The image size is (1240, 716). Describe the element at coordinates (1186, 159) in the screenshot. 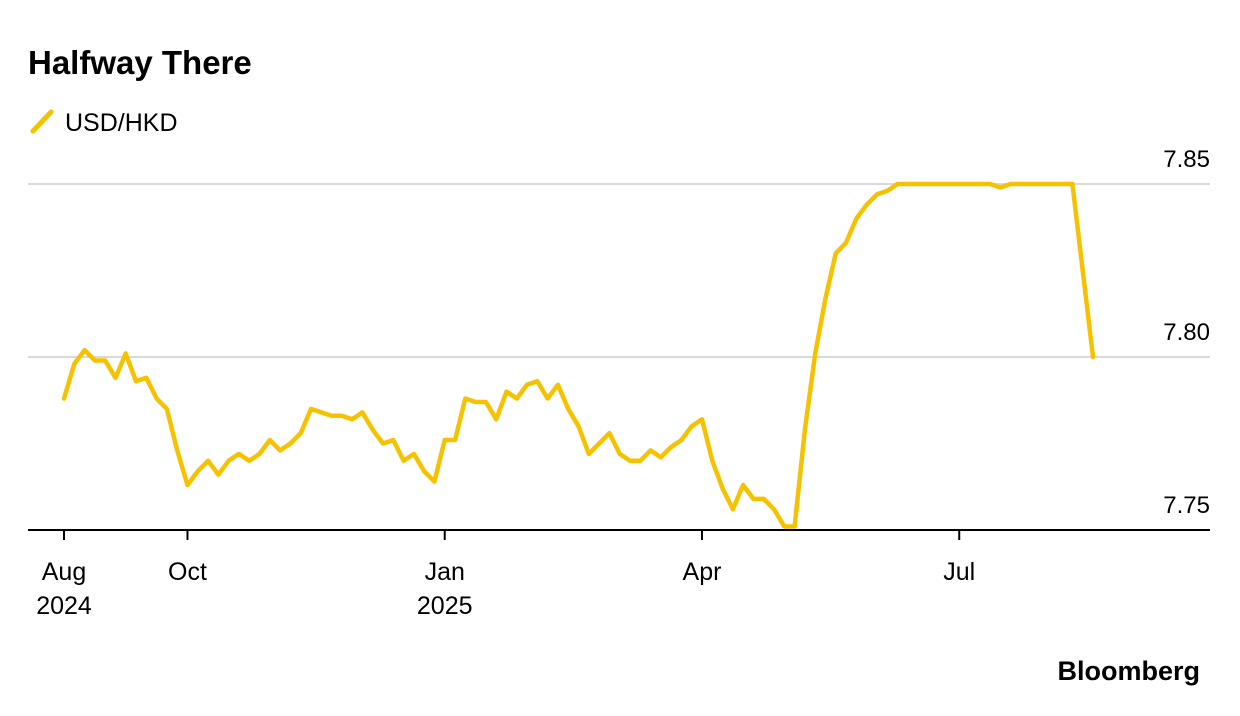

I see `y-tick-label: 7.85` at that location.